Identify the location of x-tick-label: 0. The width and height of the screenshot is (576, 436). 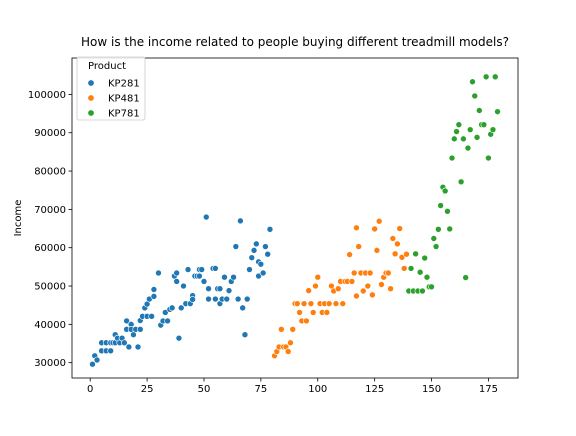
(90, 389).